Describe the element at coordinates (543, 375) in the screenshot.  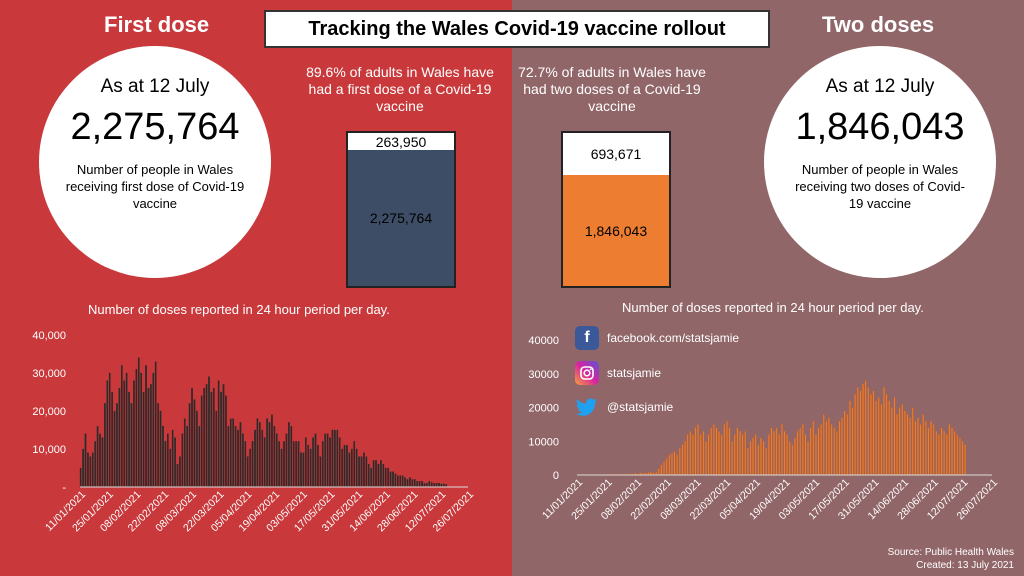
I see `y-tick-label: 30000` at that location.